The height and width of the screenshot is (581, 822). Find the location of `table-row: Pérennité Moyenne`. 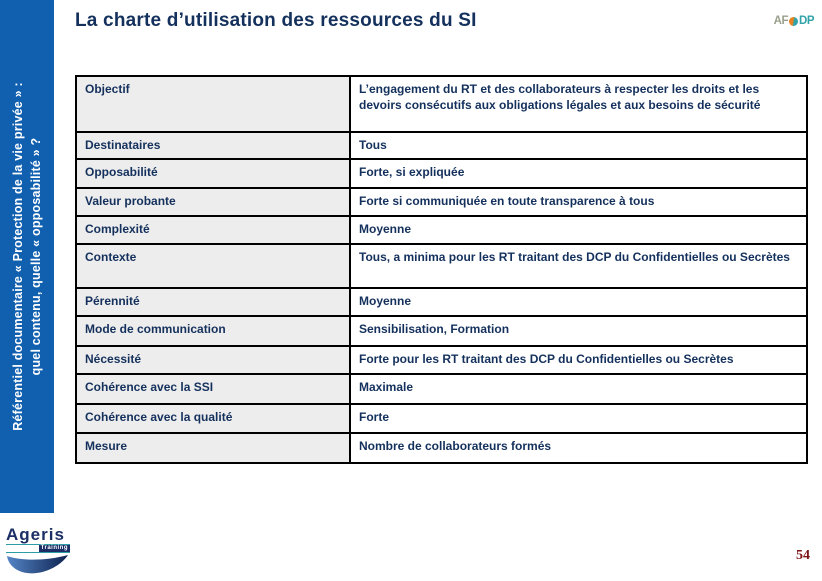

table-row: Pérennité Moyenne is located at coordinates (441, 302).